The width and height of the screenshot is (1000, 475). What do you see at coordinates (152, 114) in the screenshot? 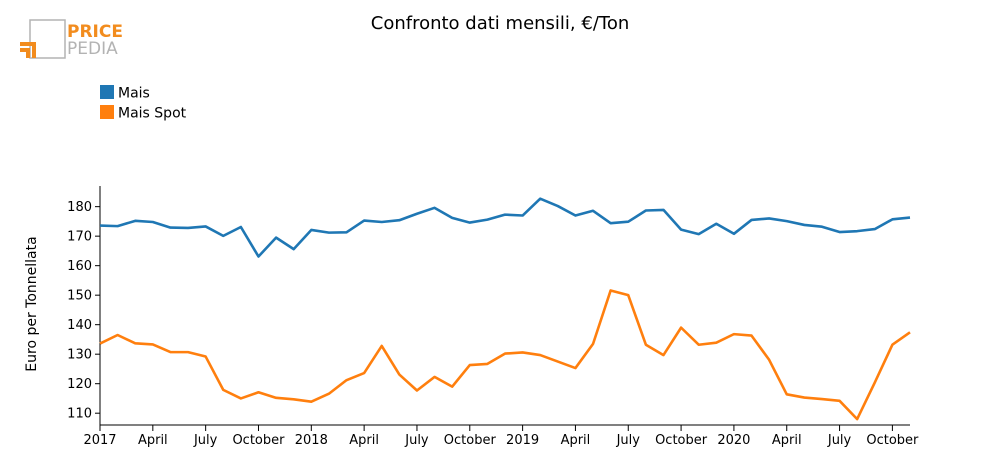
I see `legend-label: Mais Spot` at bounding box center [152, 114].